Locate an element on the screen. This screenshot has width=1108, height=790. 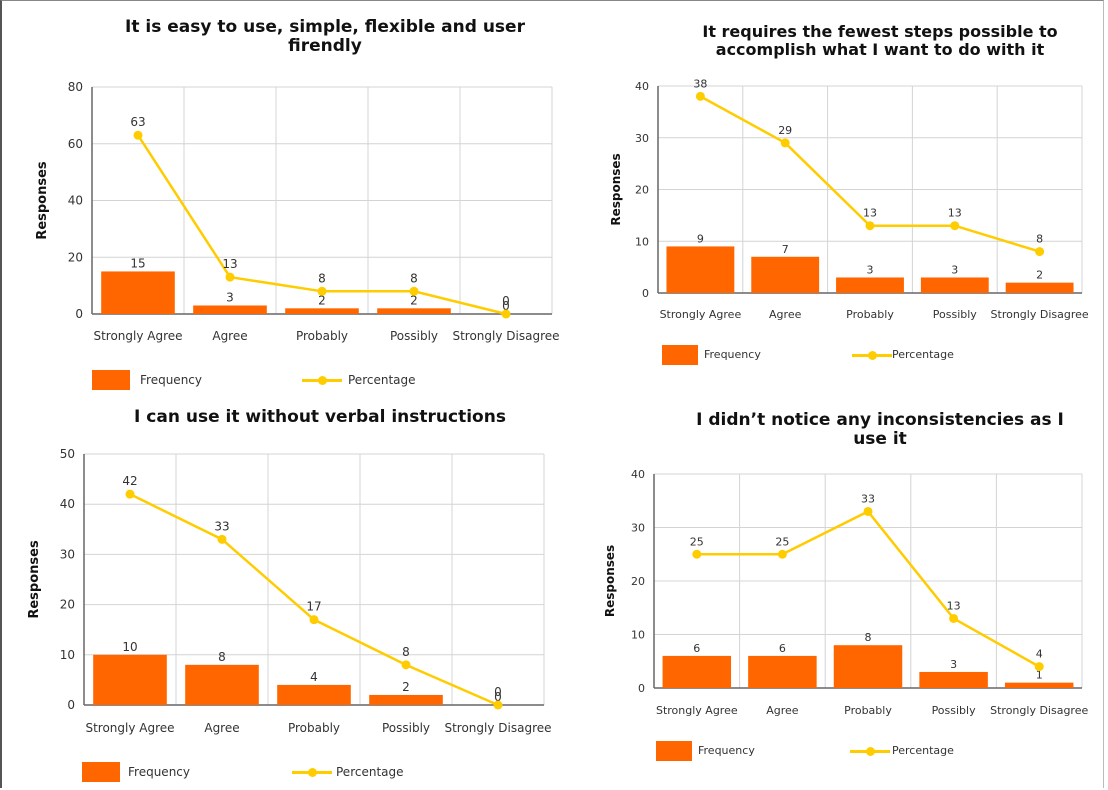
data-label-frequency: 15 is located at coordinates (137, 263).